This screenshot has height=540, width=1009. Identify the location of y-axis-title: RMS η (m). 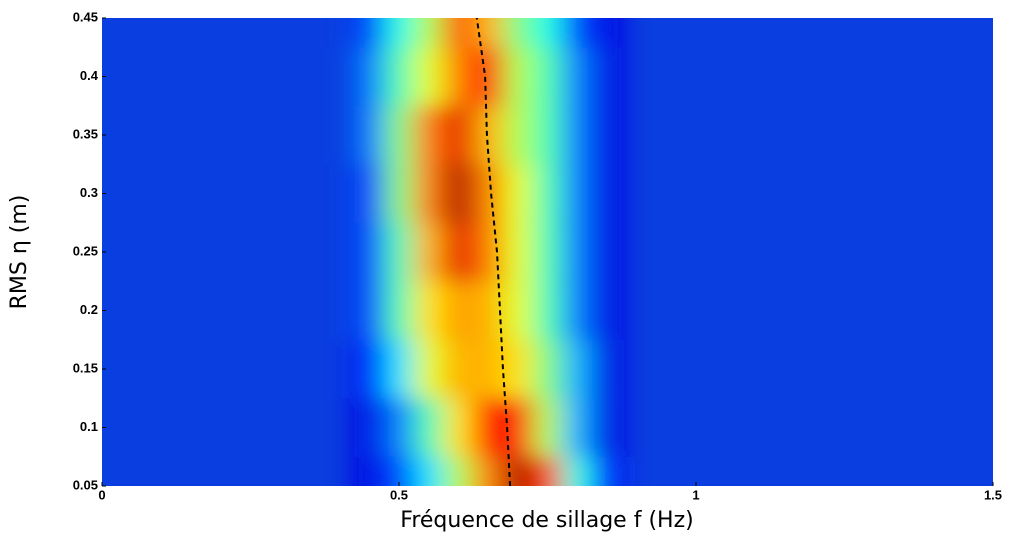
(19, 252).